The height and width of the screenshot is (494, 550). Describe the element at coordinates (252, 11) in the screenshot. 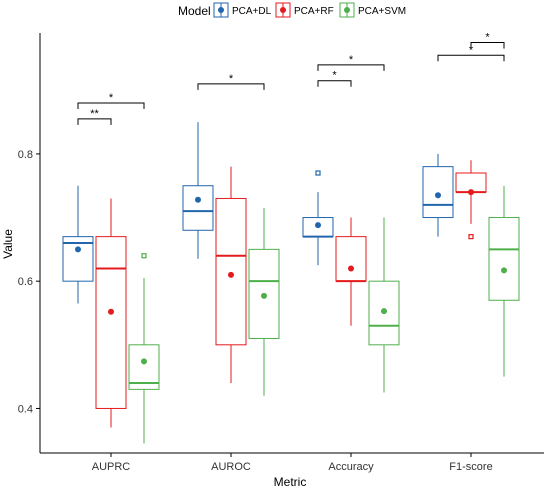

I see `legend-label: PCA+DL` at that location.